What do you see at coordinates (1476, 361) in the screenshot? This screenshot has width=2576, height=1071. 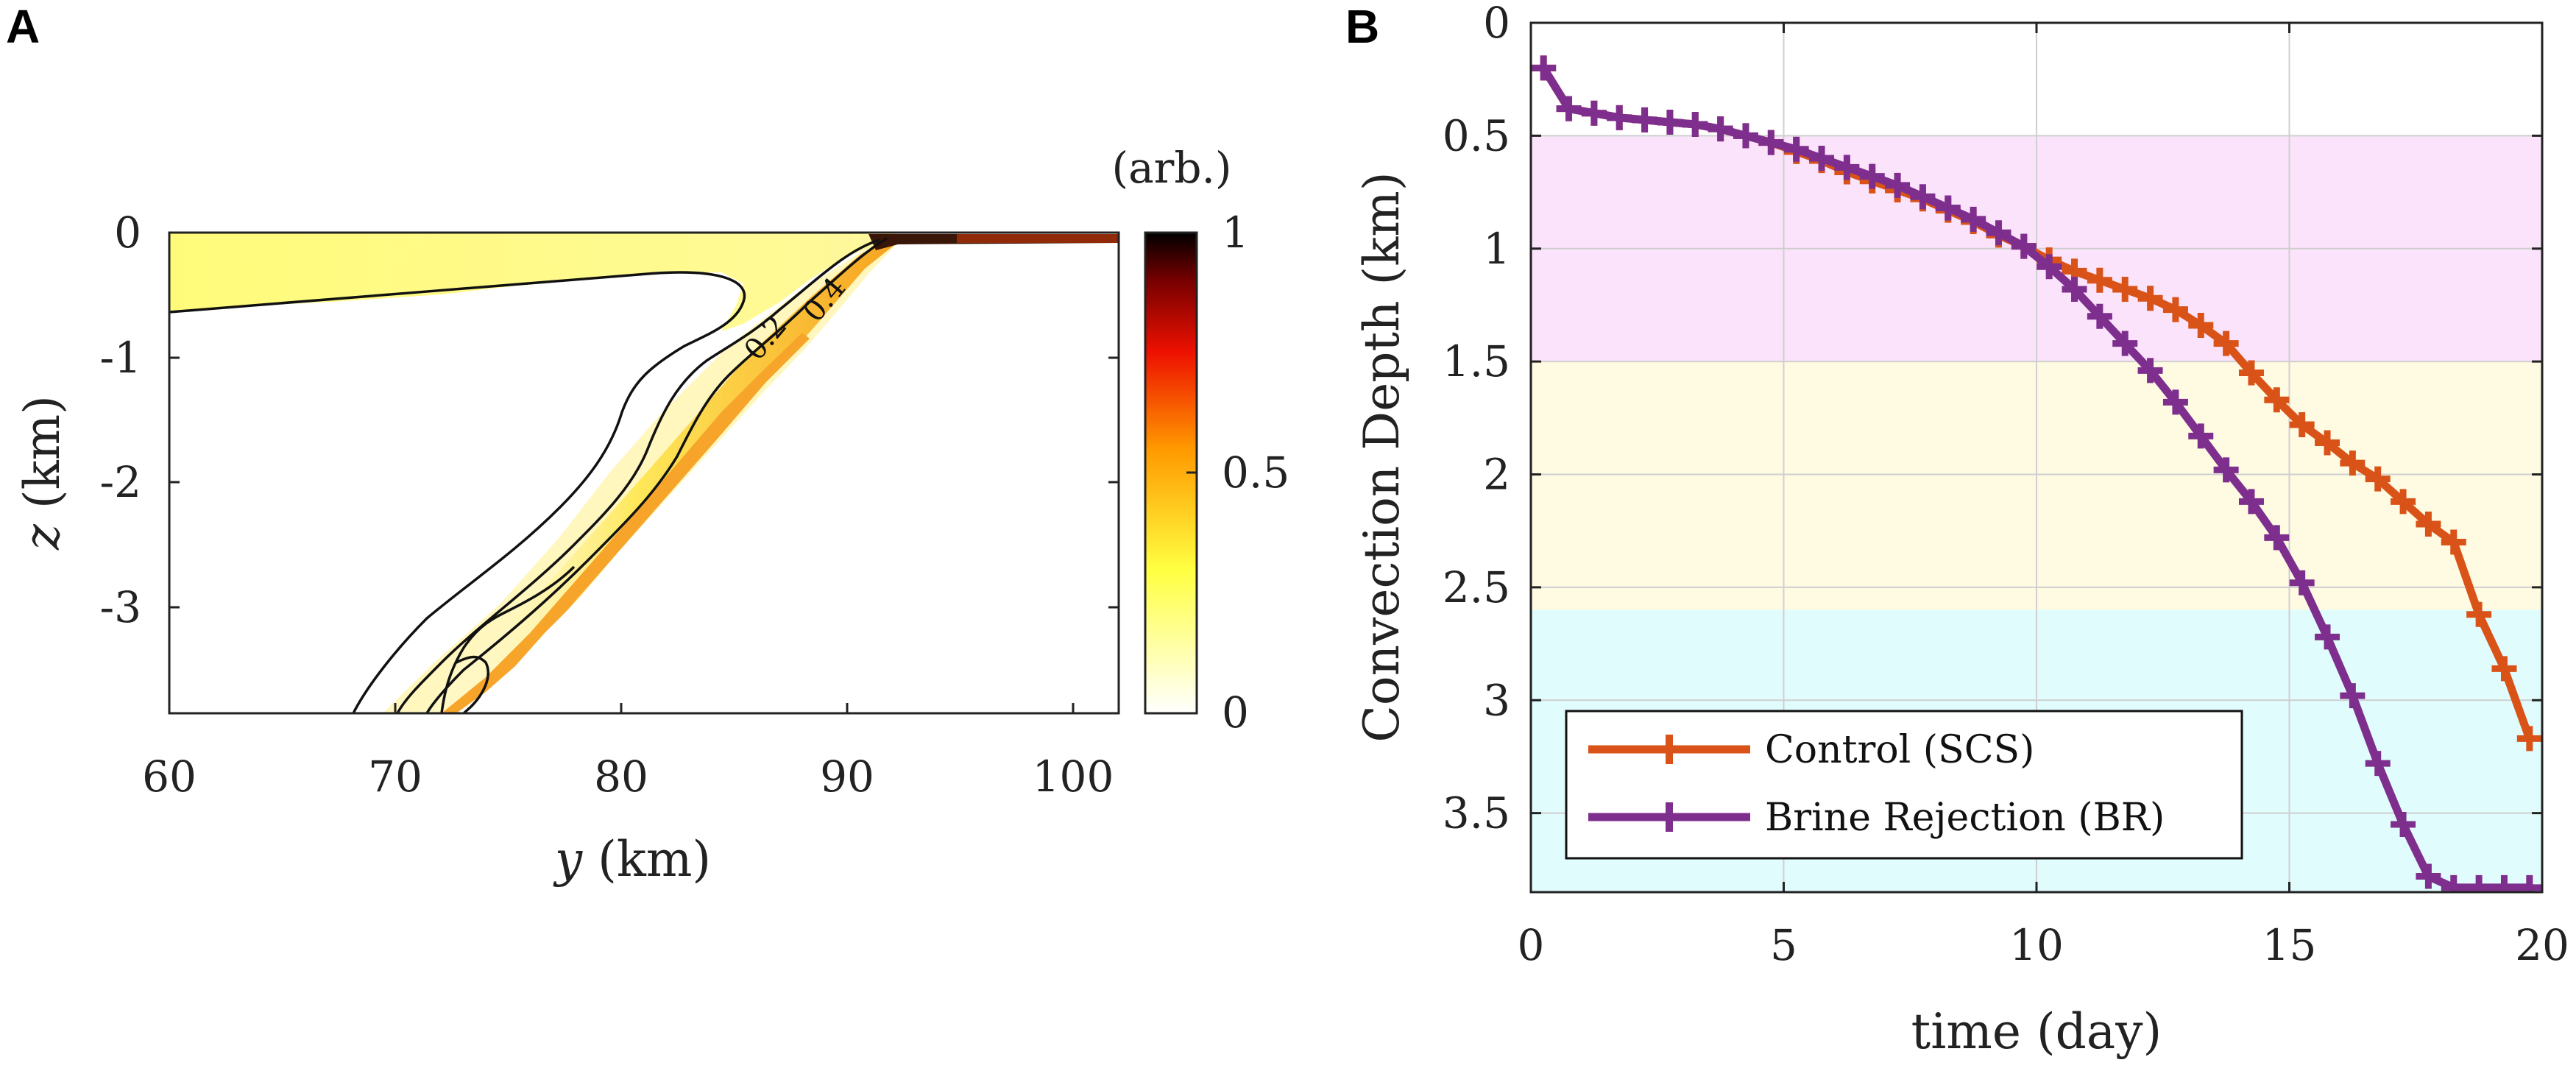 I see `y-tick-label-1.5: 1.5` at bounding box center [1476, 361].